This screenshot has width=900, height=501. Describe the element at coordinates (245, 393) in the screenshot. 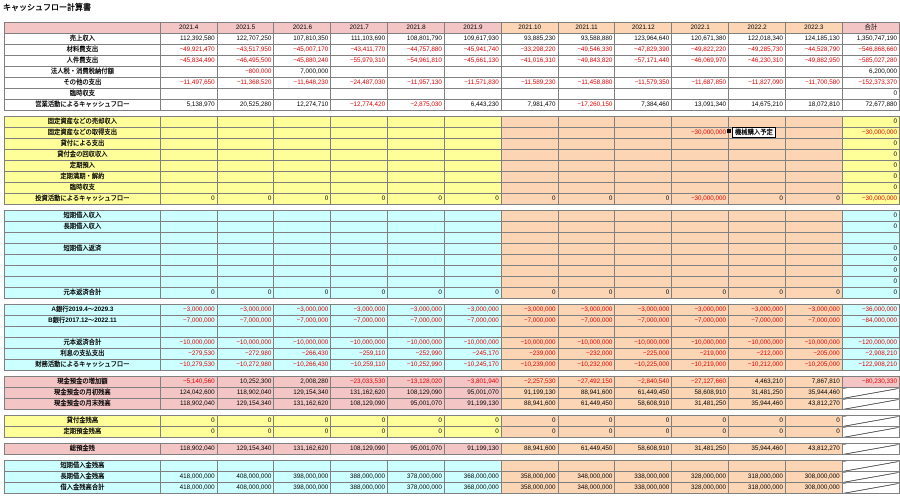

I see `value-cell: 118,902,040` at that location.